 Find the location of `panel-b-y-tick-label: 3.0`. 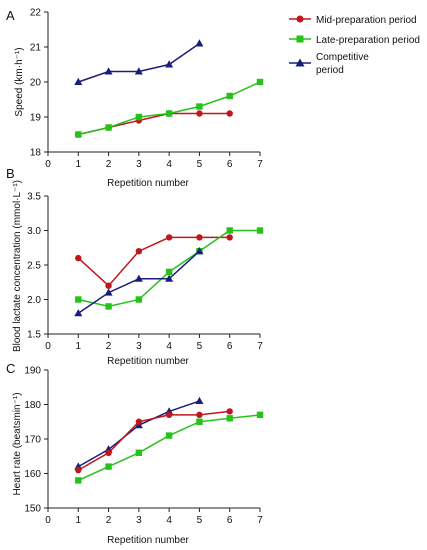

panel-b-y-tick-label: 3.0 is located at coordinates (34, 231).